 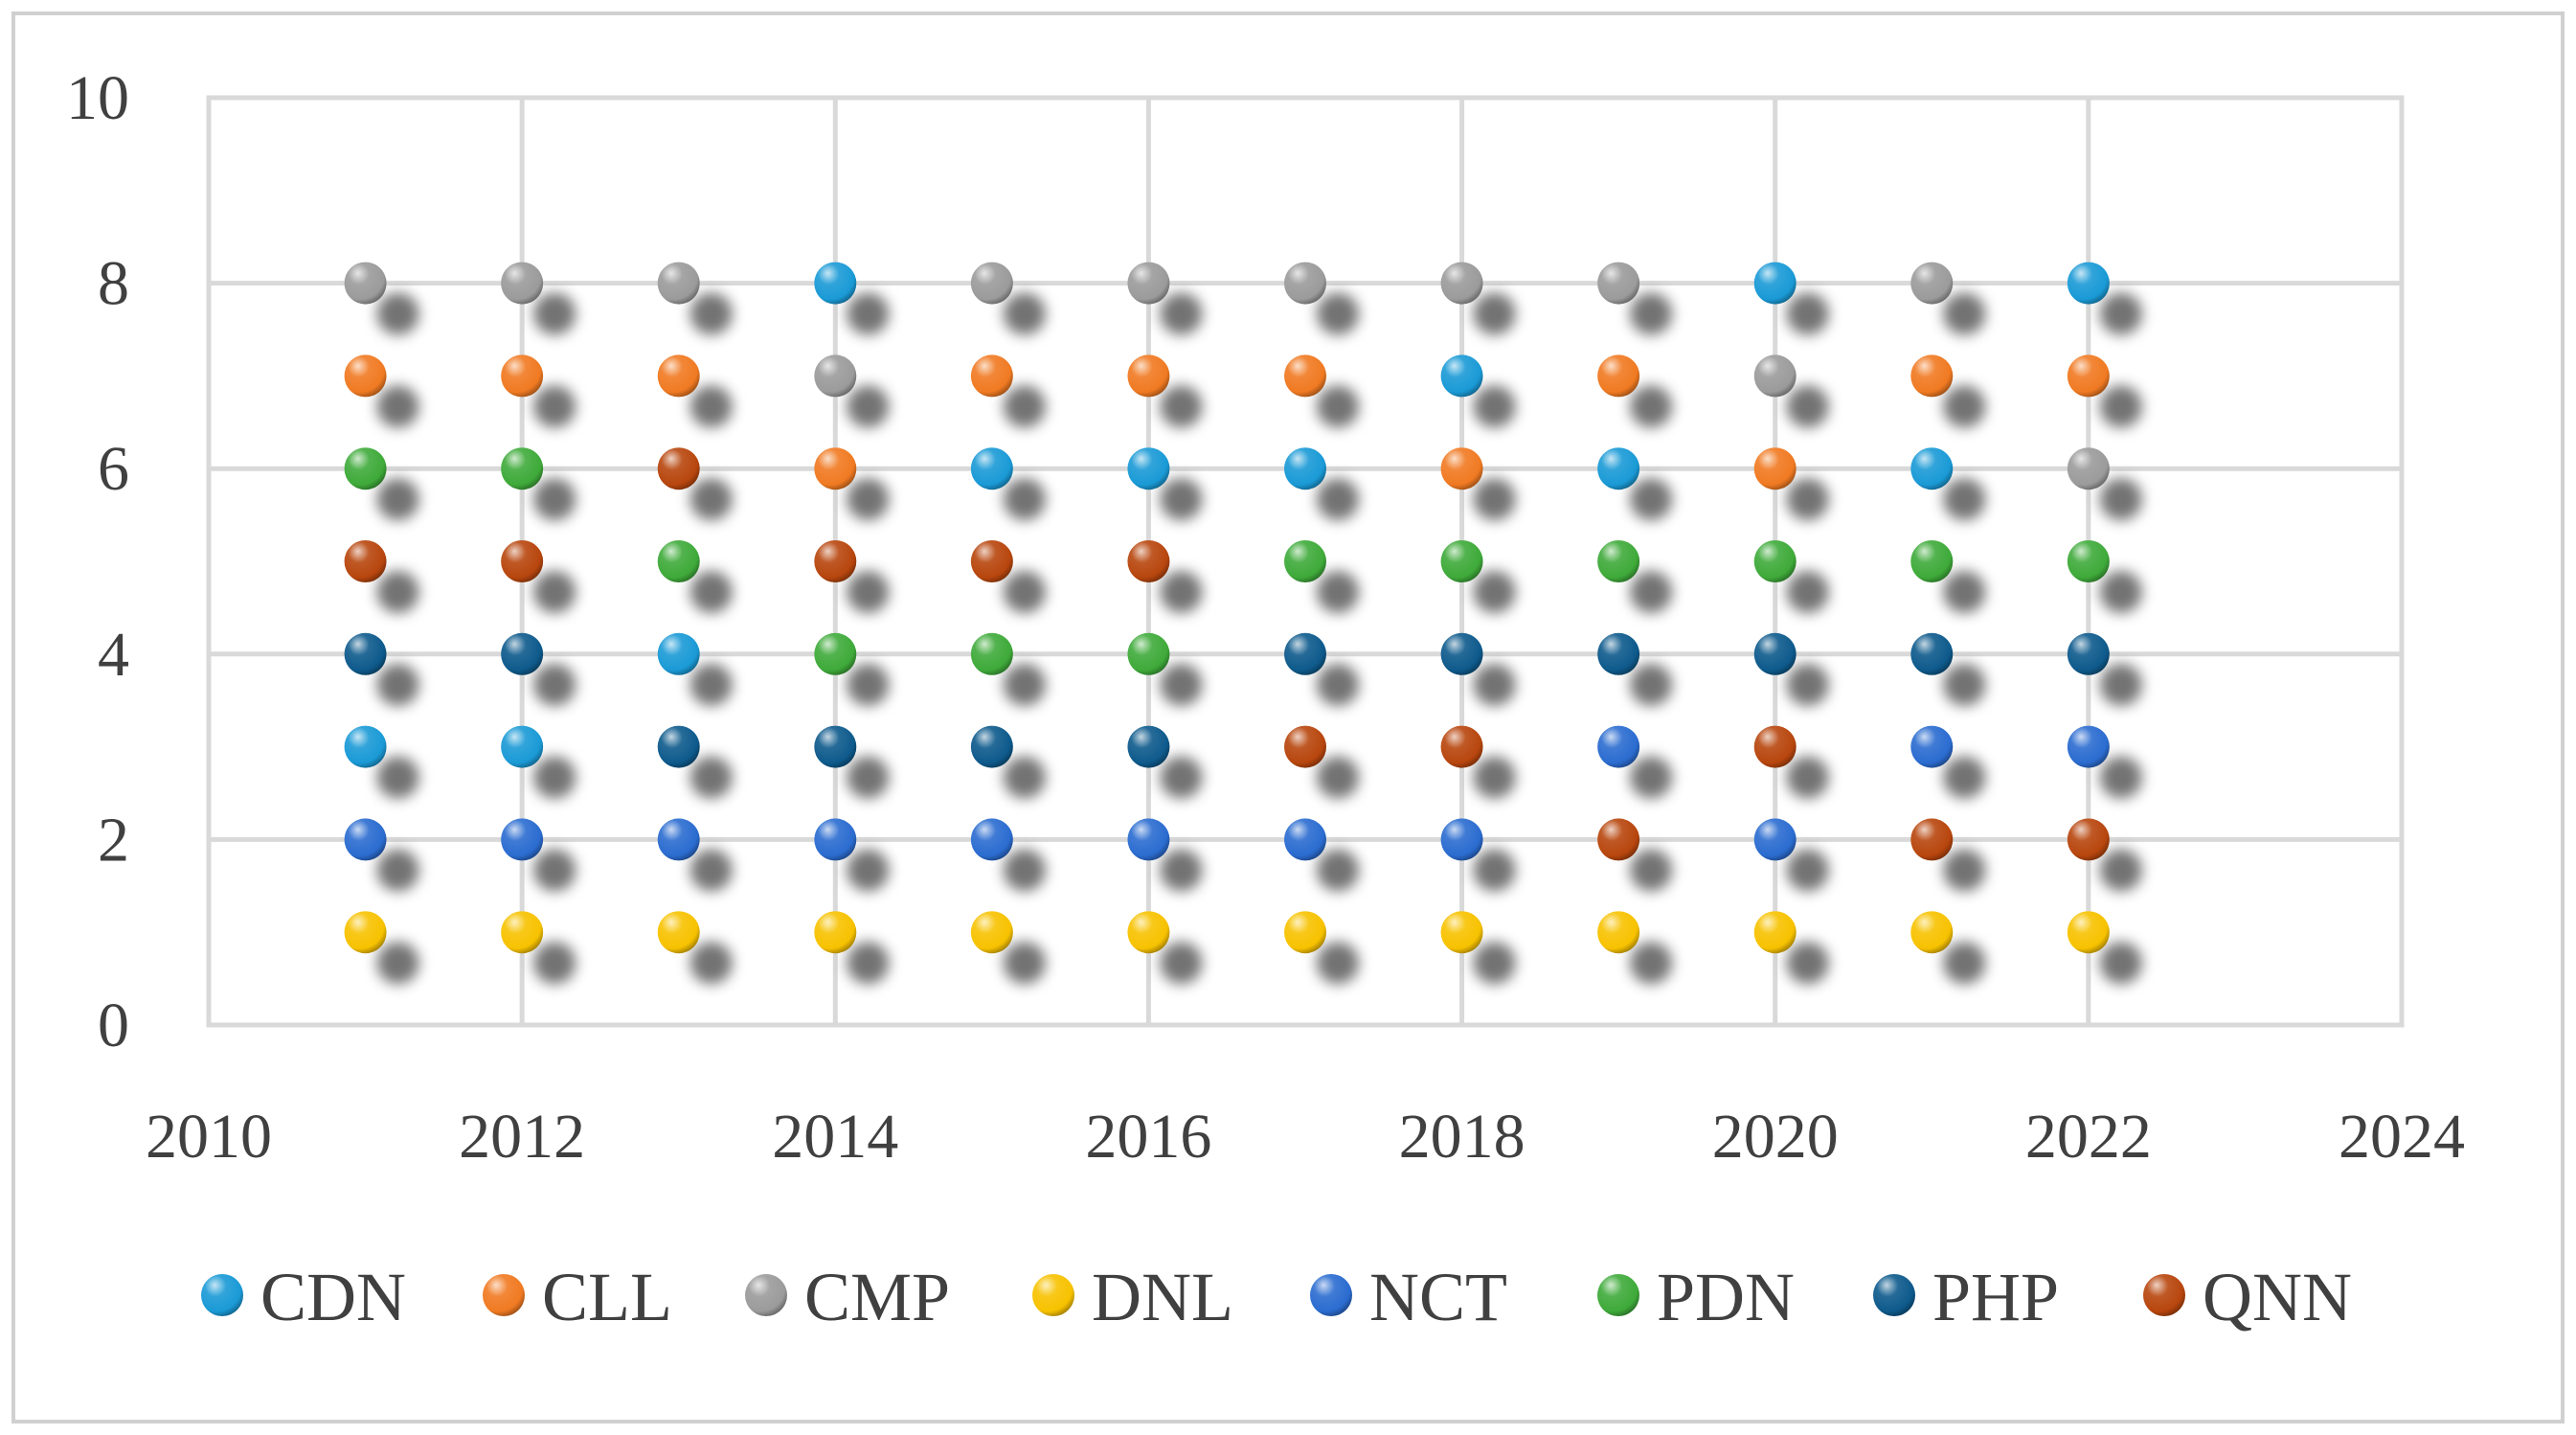 What do you see at coordinates (2088, 283) in the screenshot?
I see `data-point-cdn` at bounding box center [2088, 283].